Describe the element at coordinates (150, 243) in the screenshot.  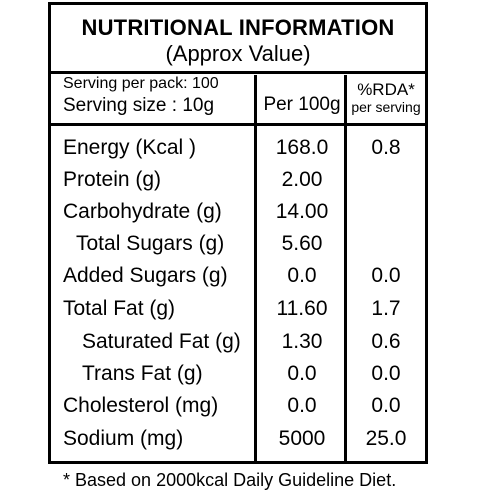
I see `nutrient-name: Total Sugars (g)` at that location.